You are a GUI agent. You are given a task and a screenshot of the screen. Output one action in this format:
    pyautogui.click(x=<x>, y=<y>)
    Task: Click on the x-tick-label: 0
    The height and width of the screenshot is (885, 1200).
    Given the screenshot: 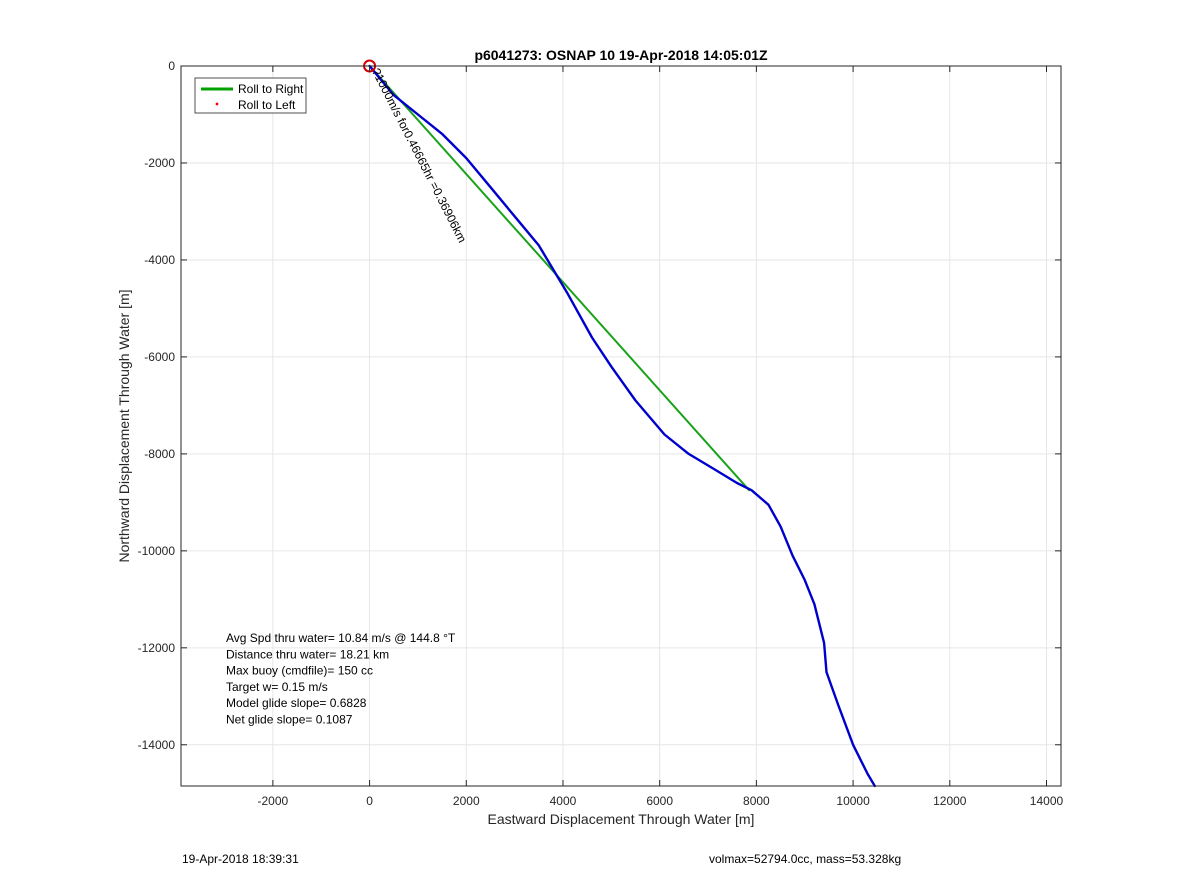 What is the action you would take?
    pyautogui.click(x=369, y=801)
    